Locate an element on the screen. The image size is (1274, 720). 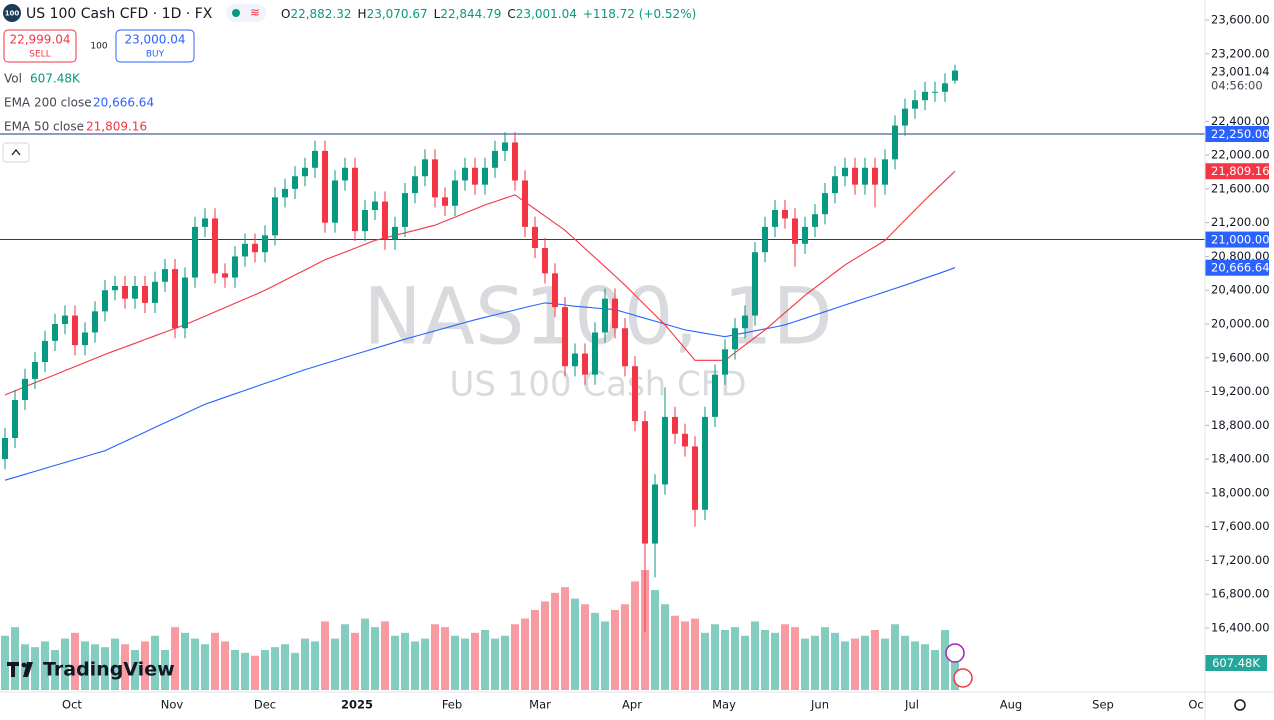
x-tick-label: Mar is located at coordinates (540, 705).